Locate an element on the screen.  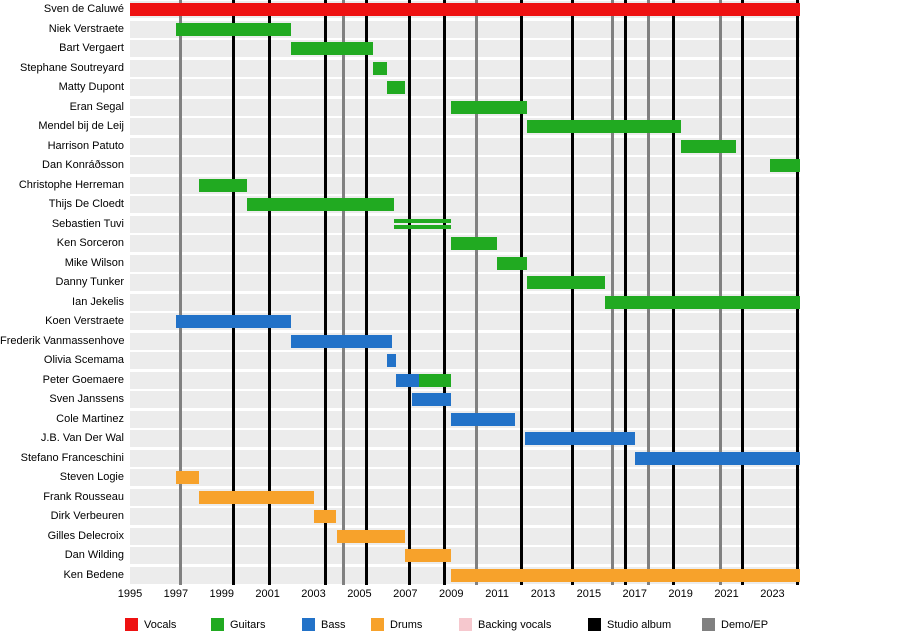
member-label: Frederik Vanmassenhove is located at coordinates (62, 340).